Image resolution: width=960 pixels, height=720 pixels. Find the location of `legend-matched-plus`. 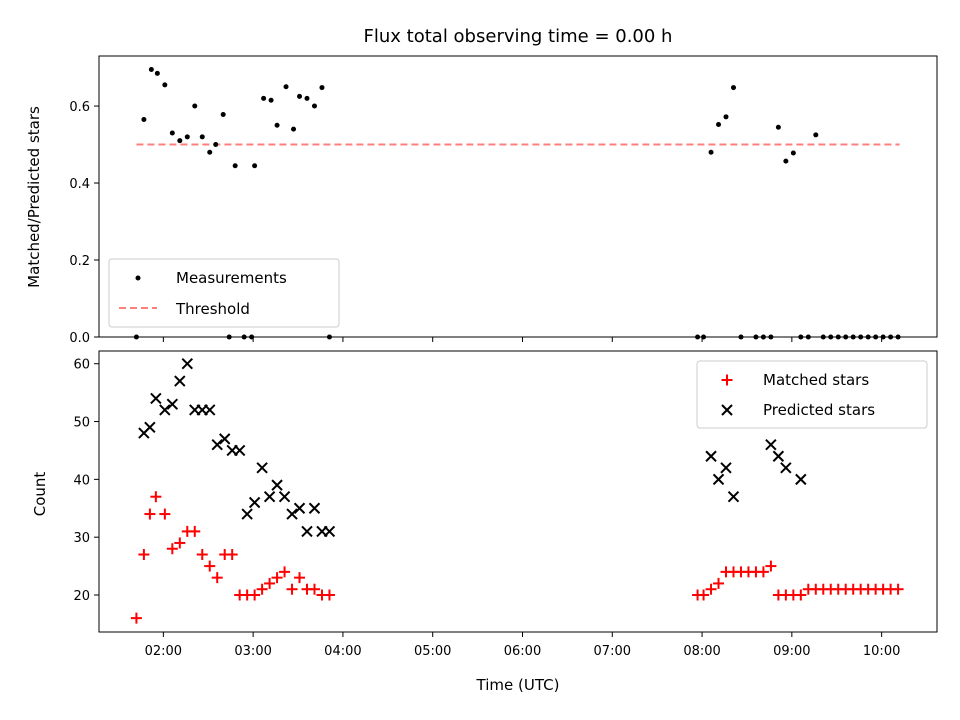

legend-matched-plus is located at coordinates (727, 380).